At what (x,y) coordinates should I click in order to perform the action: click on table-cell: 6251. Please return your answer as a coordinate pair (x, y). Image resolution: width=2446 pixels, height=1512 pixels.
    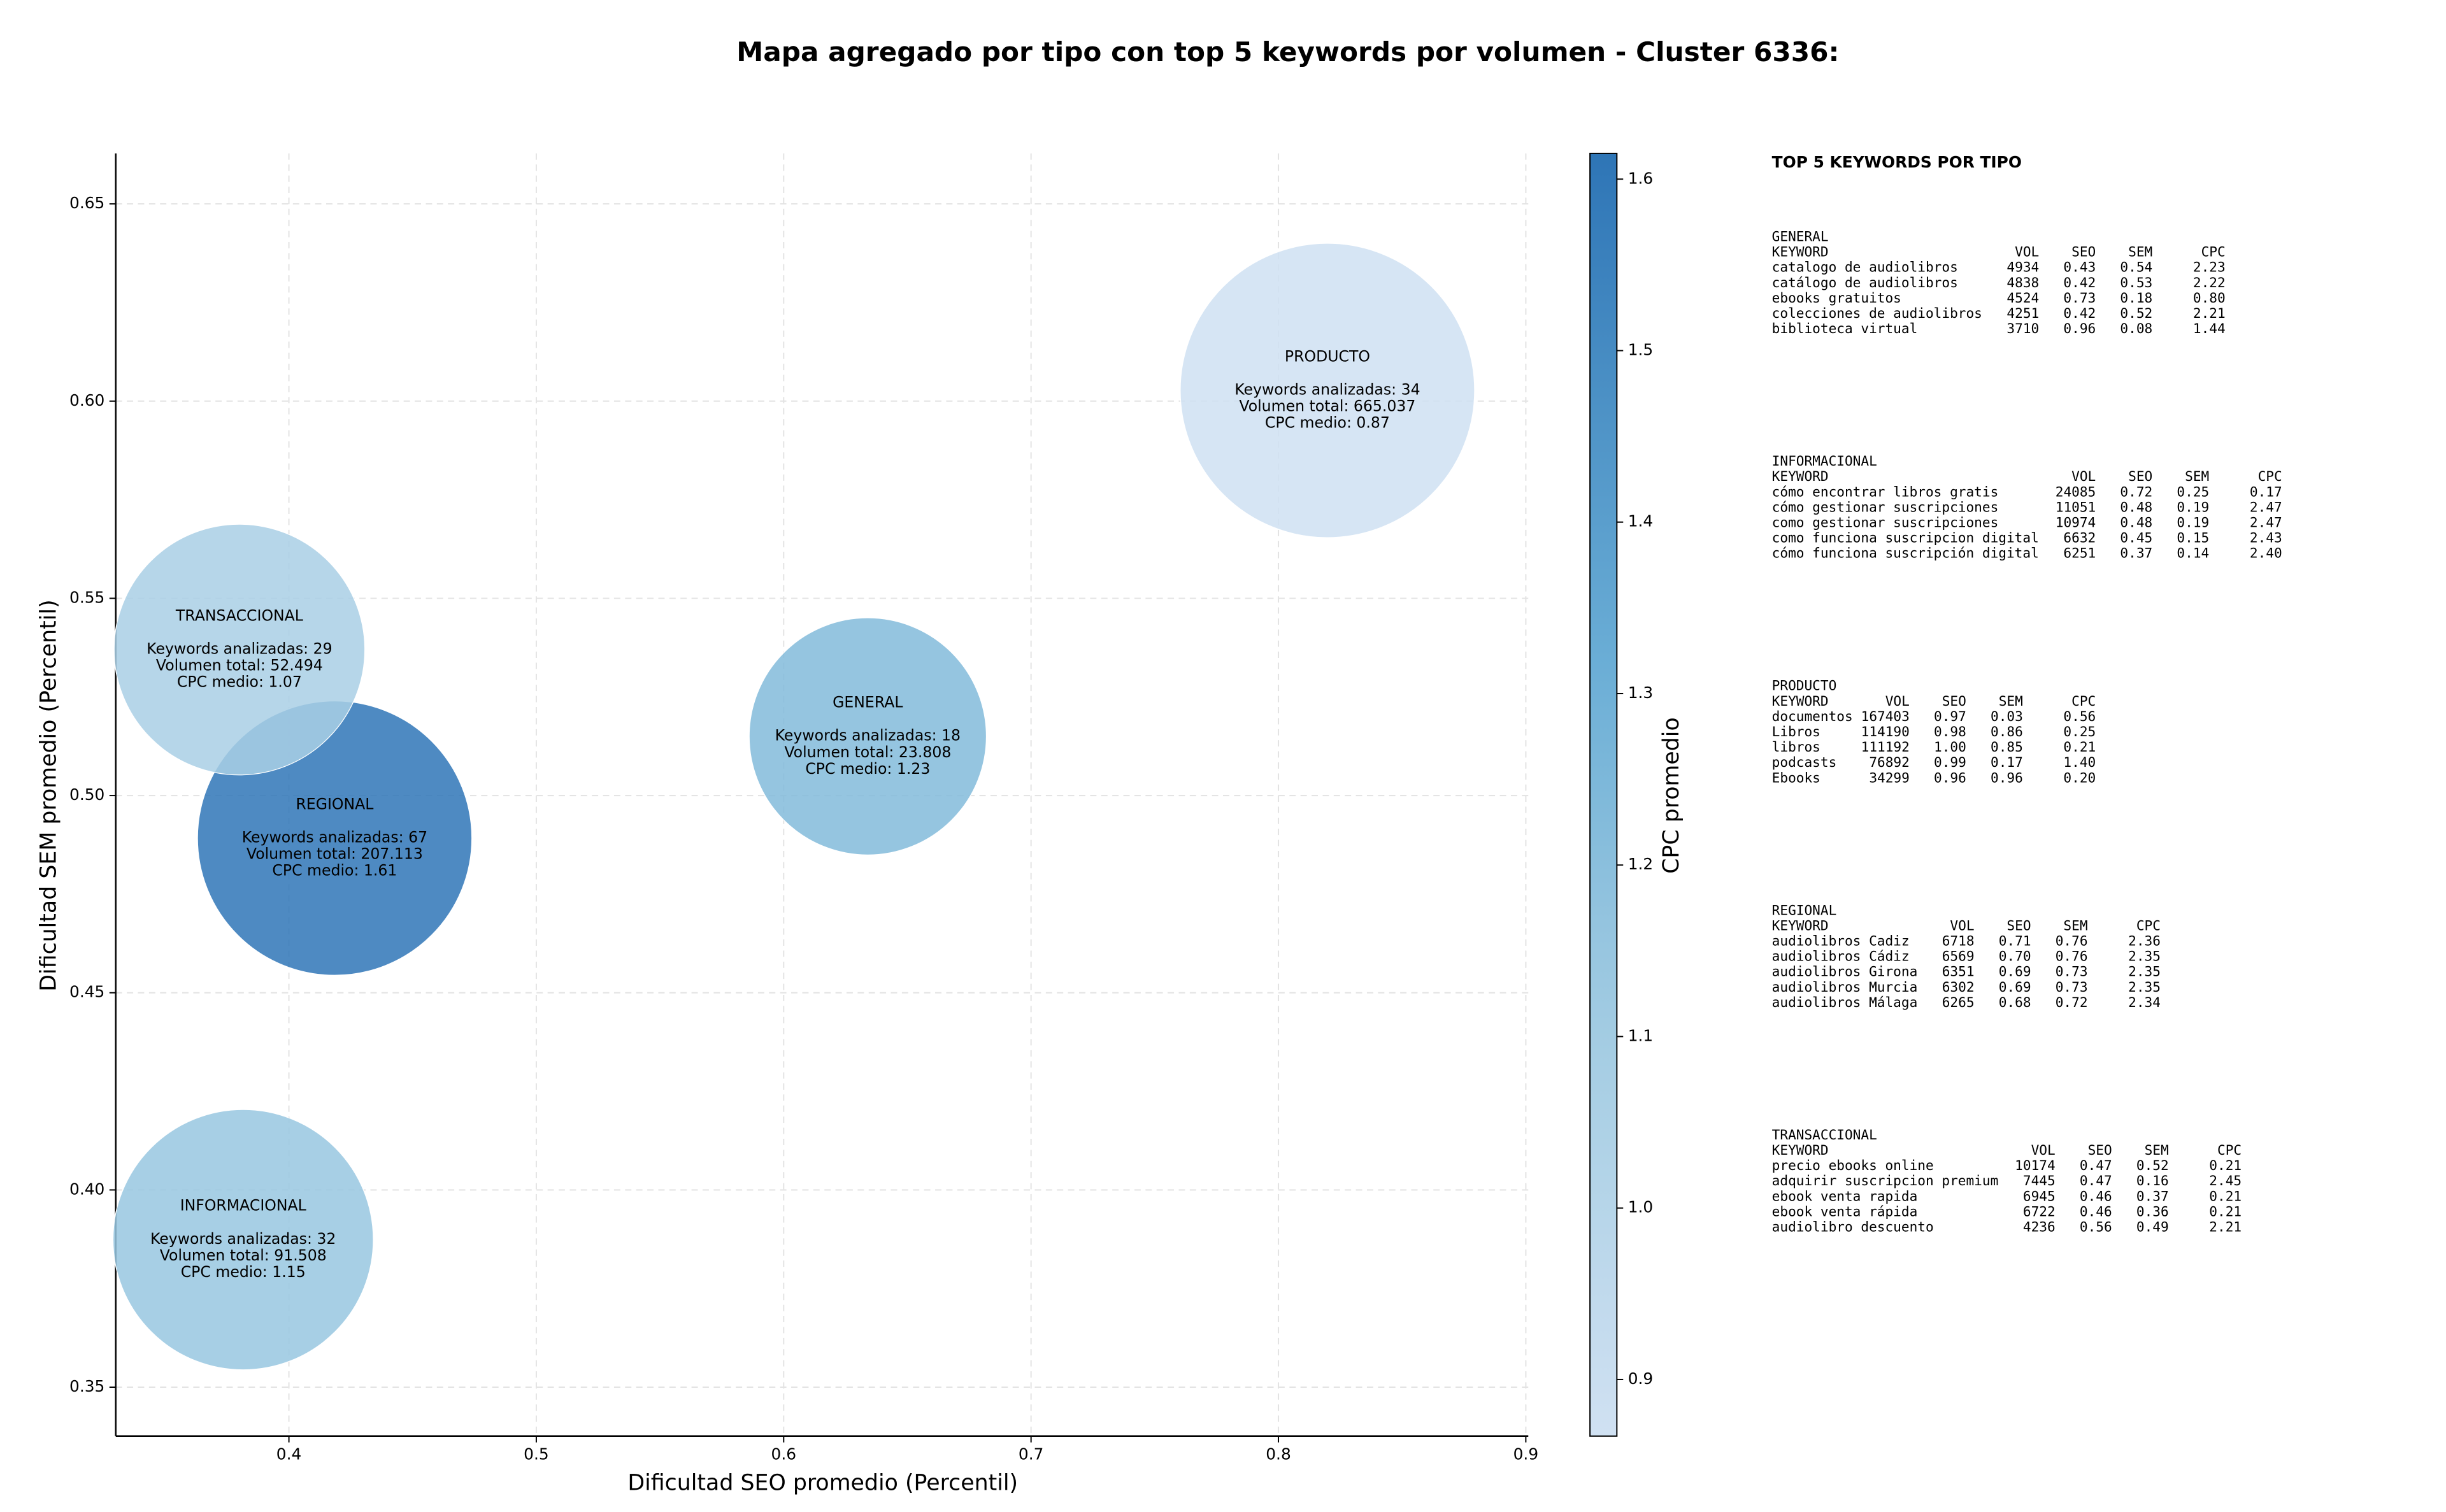
    Looking at the image, I should click on (2080, 553).